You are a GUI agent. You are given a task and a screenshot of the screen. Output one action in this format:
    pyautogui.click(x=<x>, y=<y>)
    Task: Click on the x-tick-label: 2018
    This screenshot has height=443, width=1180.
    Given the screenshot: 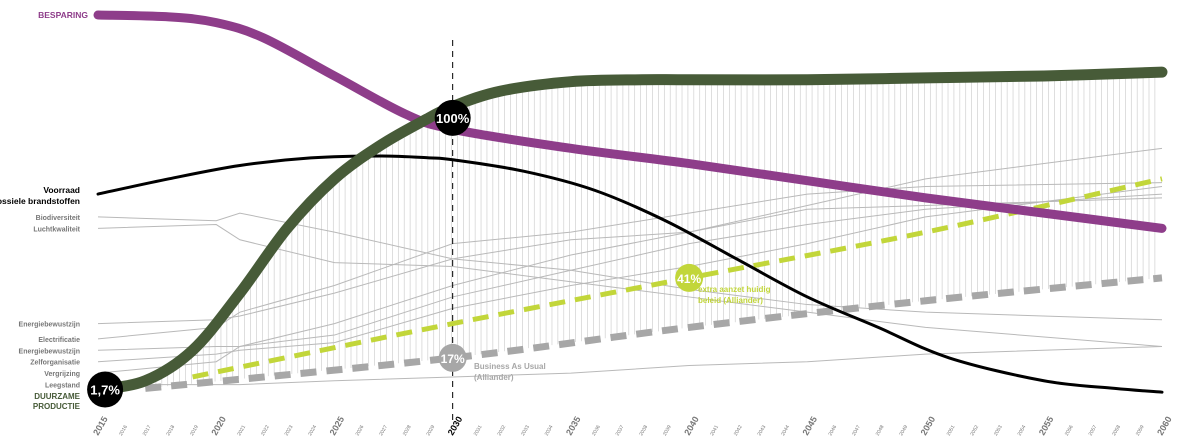 What is the action you would take?
    pyautogui.click(x=170, y=430)
    